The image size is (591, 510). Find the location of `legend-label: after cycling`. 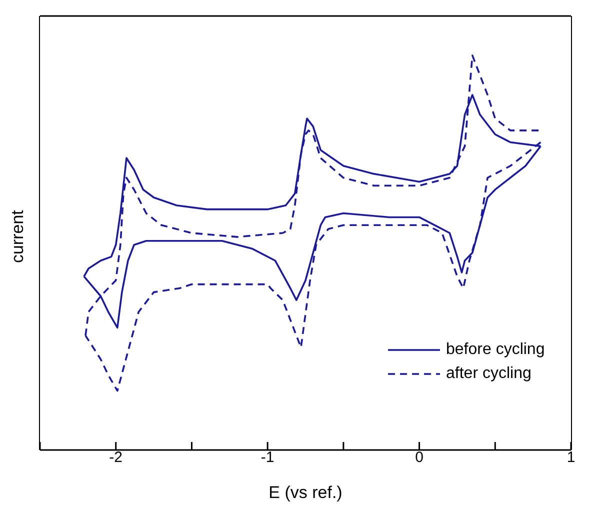

legend-label: after cycling is located at coordinates (489, 374).